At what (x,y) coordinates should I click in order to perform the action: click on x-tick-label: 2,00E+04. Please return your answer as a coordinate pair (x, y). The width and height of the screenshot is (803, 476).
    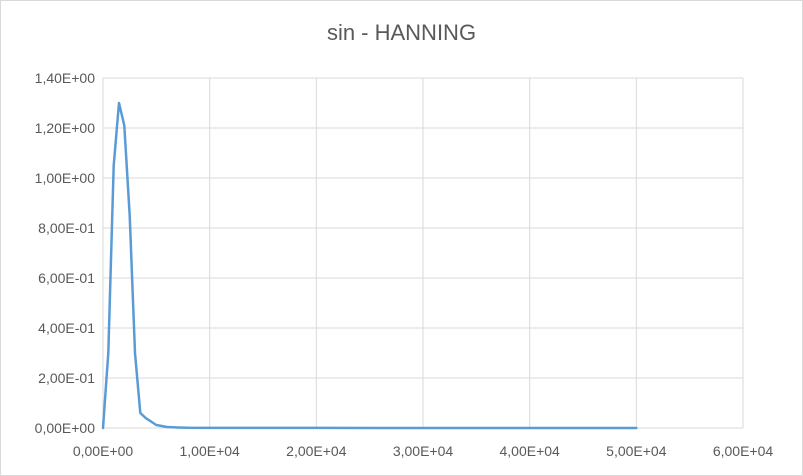
    Looking at the image, I should click on (316, 451).